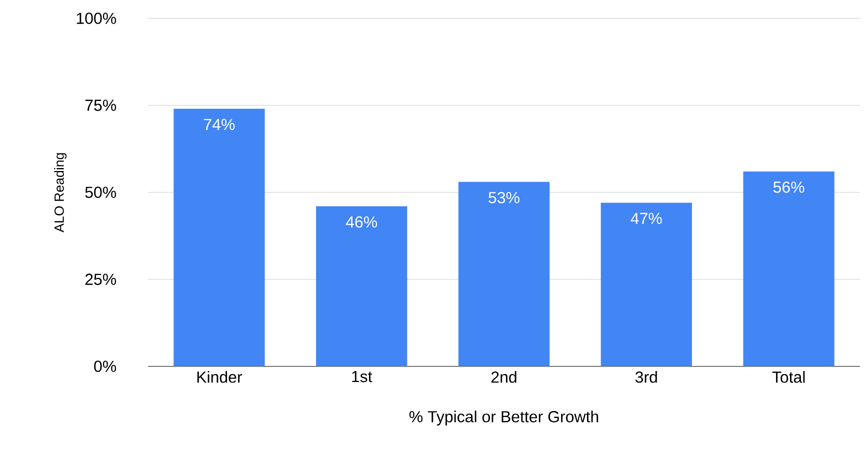 The image size is (865, 469). What do you see at coordinates (100, 192) in the screenshot?
I see `y-tick-label: 50%` at bounding box center [100, 192].